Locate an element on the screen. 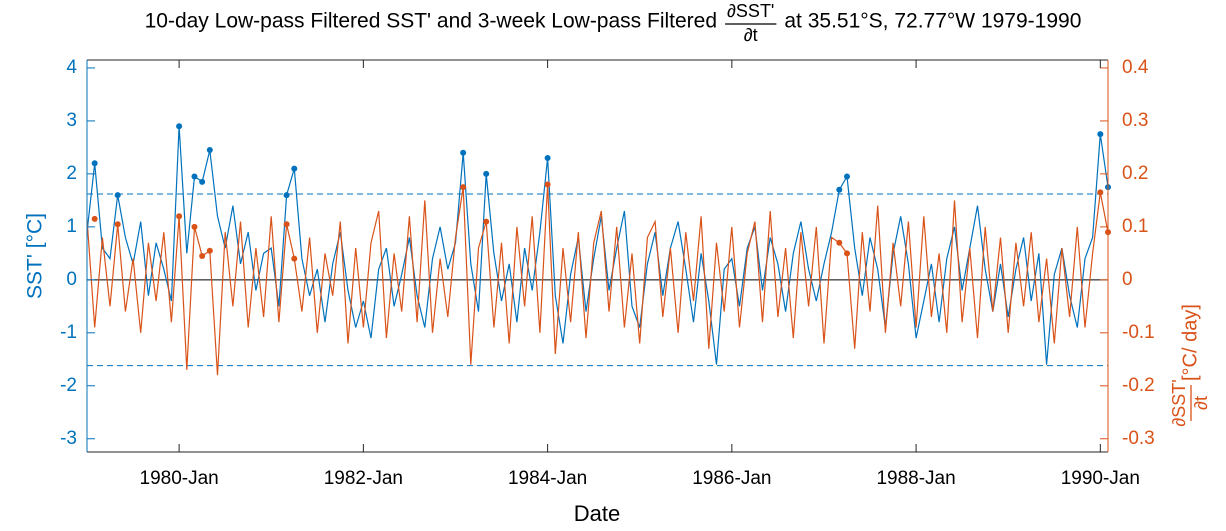  y2-tick-label: 0.4 is located at coordinates (1135, 67).